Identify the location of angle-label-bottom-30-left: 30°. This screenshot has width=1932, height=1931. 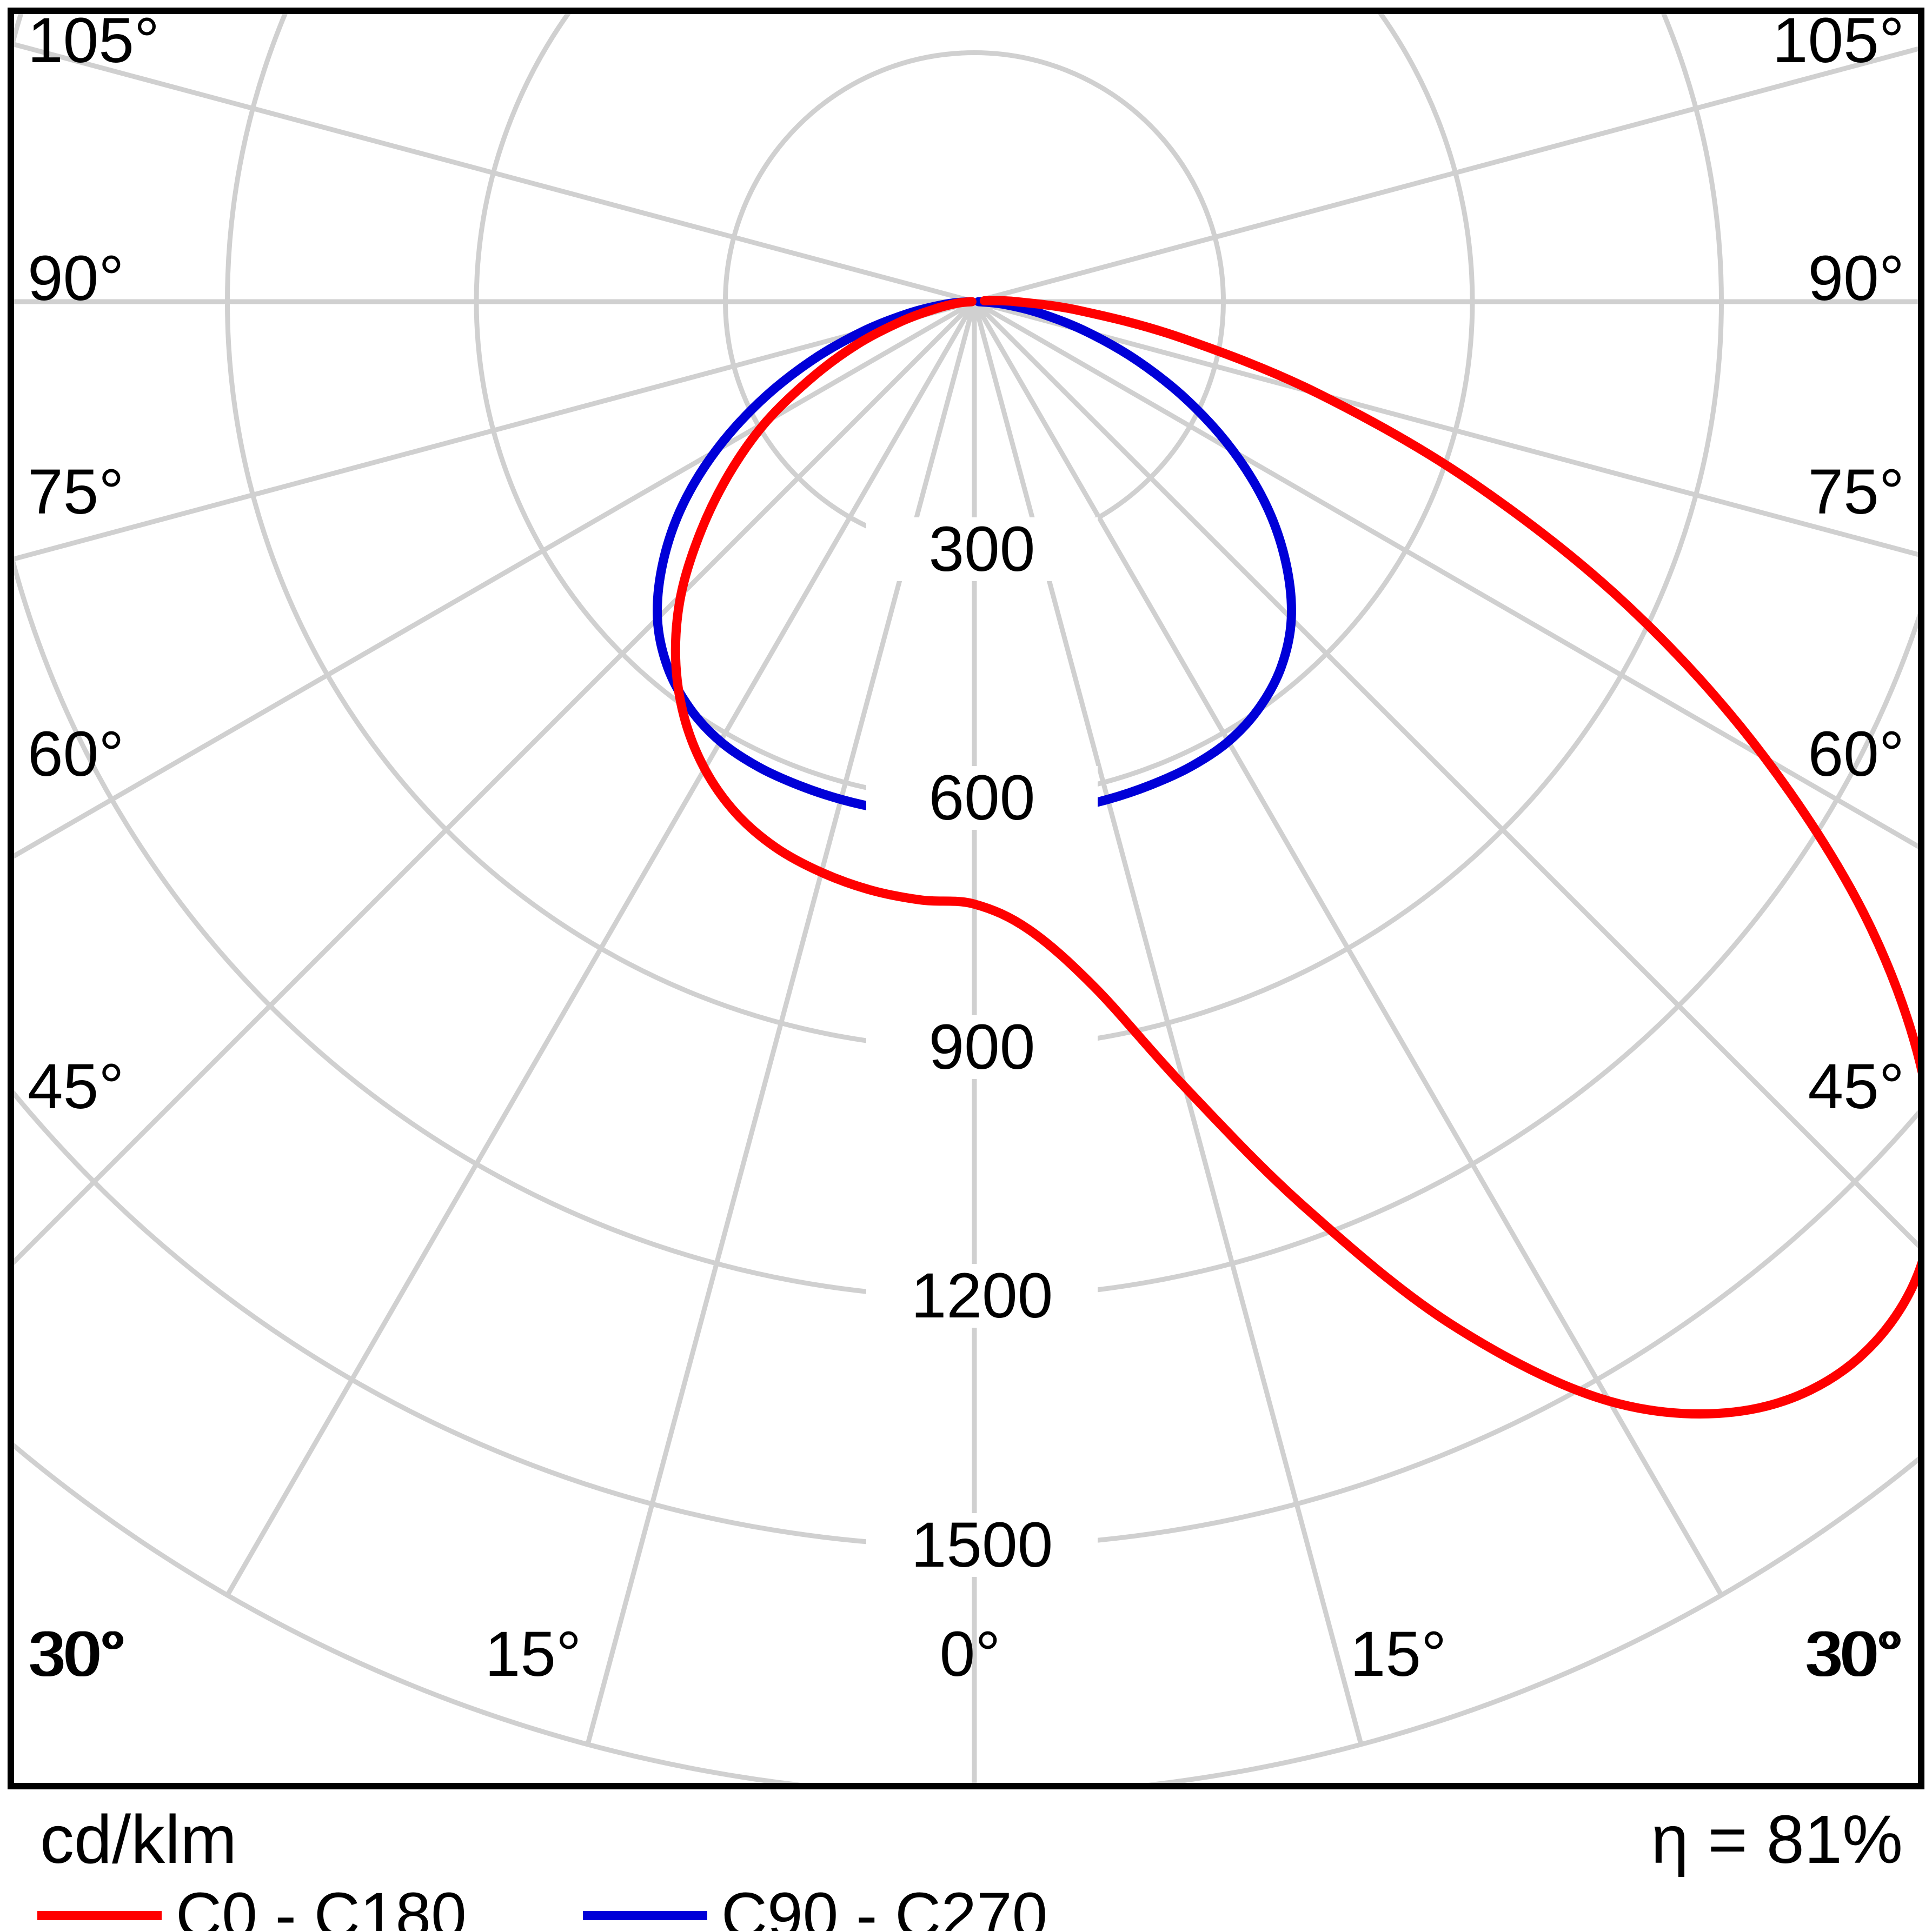
(79, 1654).